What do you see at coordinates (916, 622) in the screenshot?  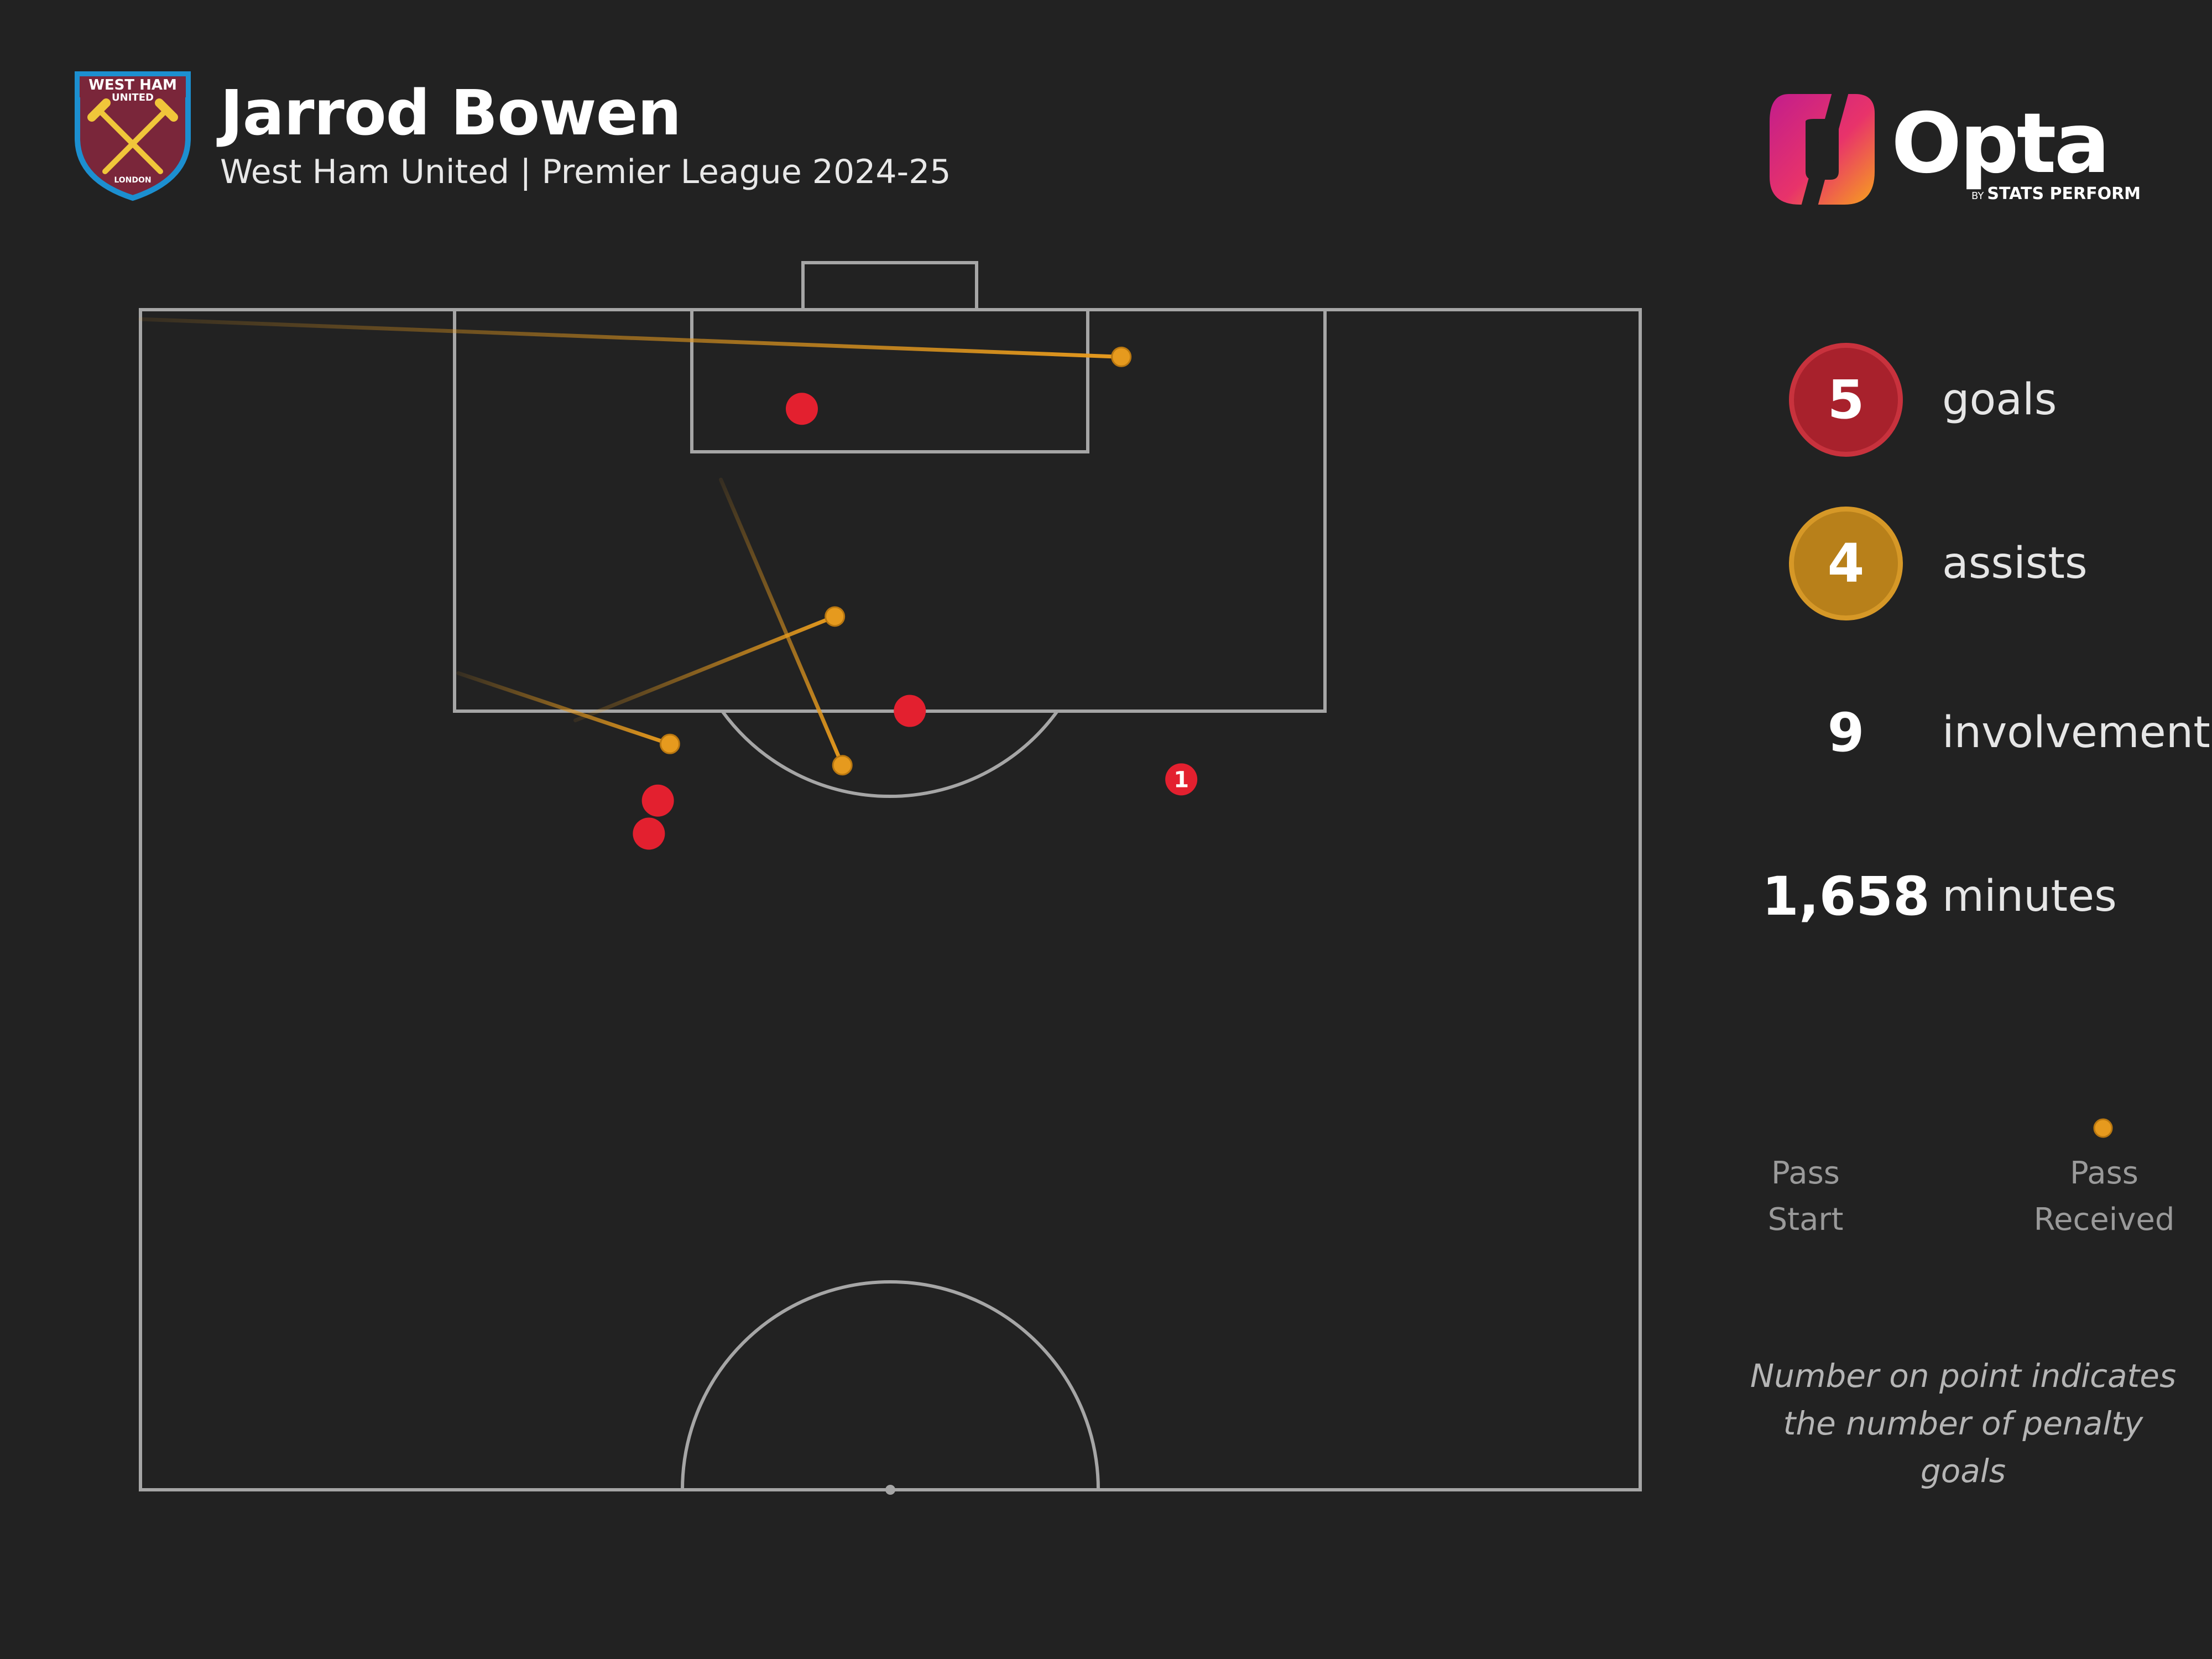 I see `goal-layer: 1` at bounding box center [916, 622].